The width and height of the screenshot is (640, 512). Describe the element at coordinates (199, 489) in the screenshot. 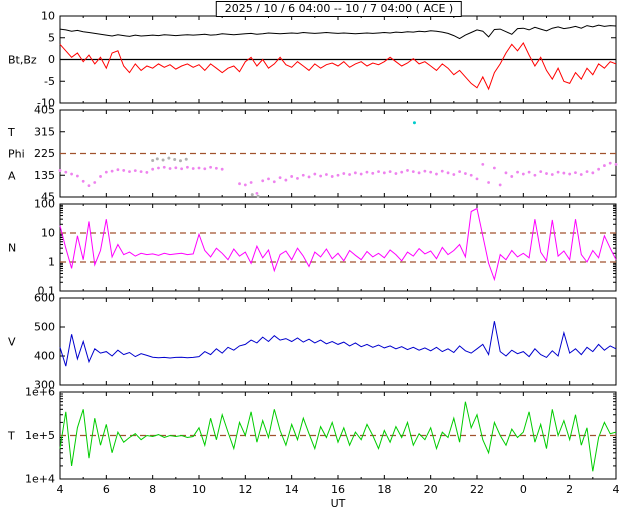

I see `x-tick-label: 10` at that location.